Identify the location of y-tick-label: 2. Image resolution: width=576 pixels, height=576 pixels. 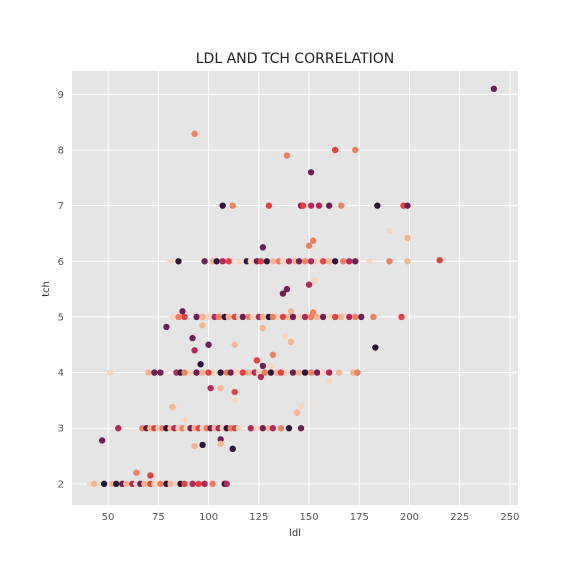
(61, 484).